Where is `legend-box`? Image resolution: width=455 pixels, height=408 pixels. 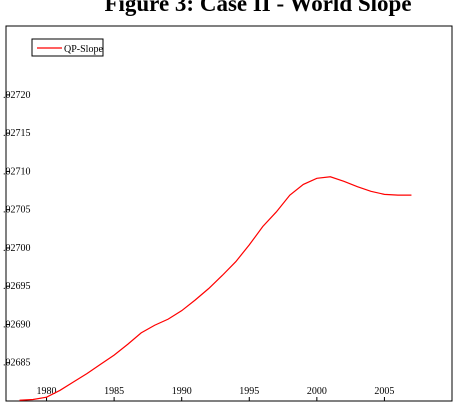 legend-box is located at coordinates (67, 47).